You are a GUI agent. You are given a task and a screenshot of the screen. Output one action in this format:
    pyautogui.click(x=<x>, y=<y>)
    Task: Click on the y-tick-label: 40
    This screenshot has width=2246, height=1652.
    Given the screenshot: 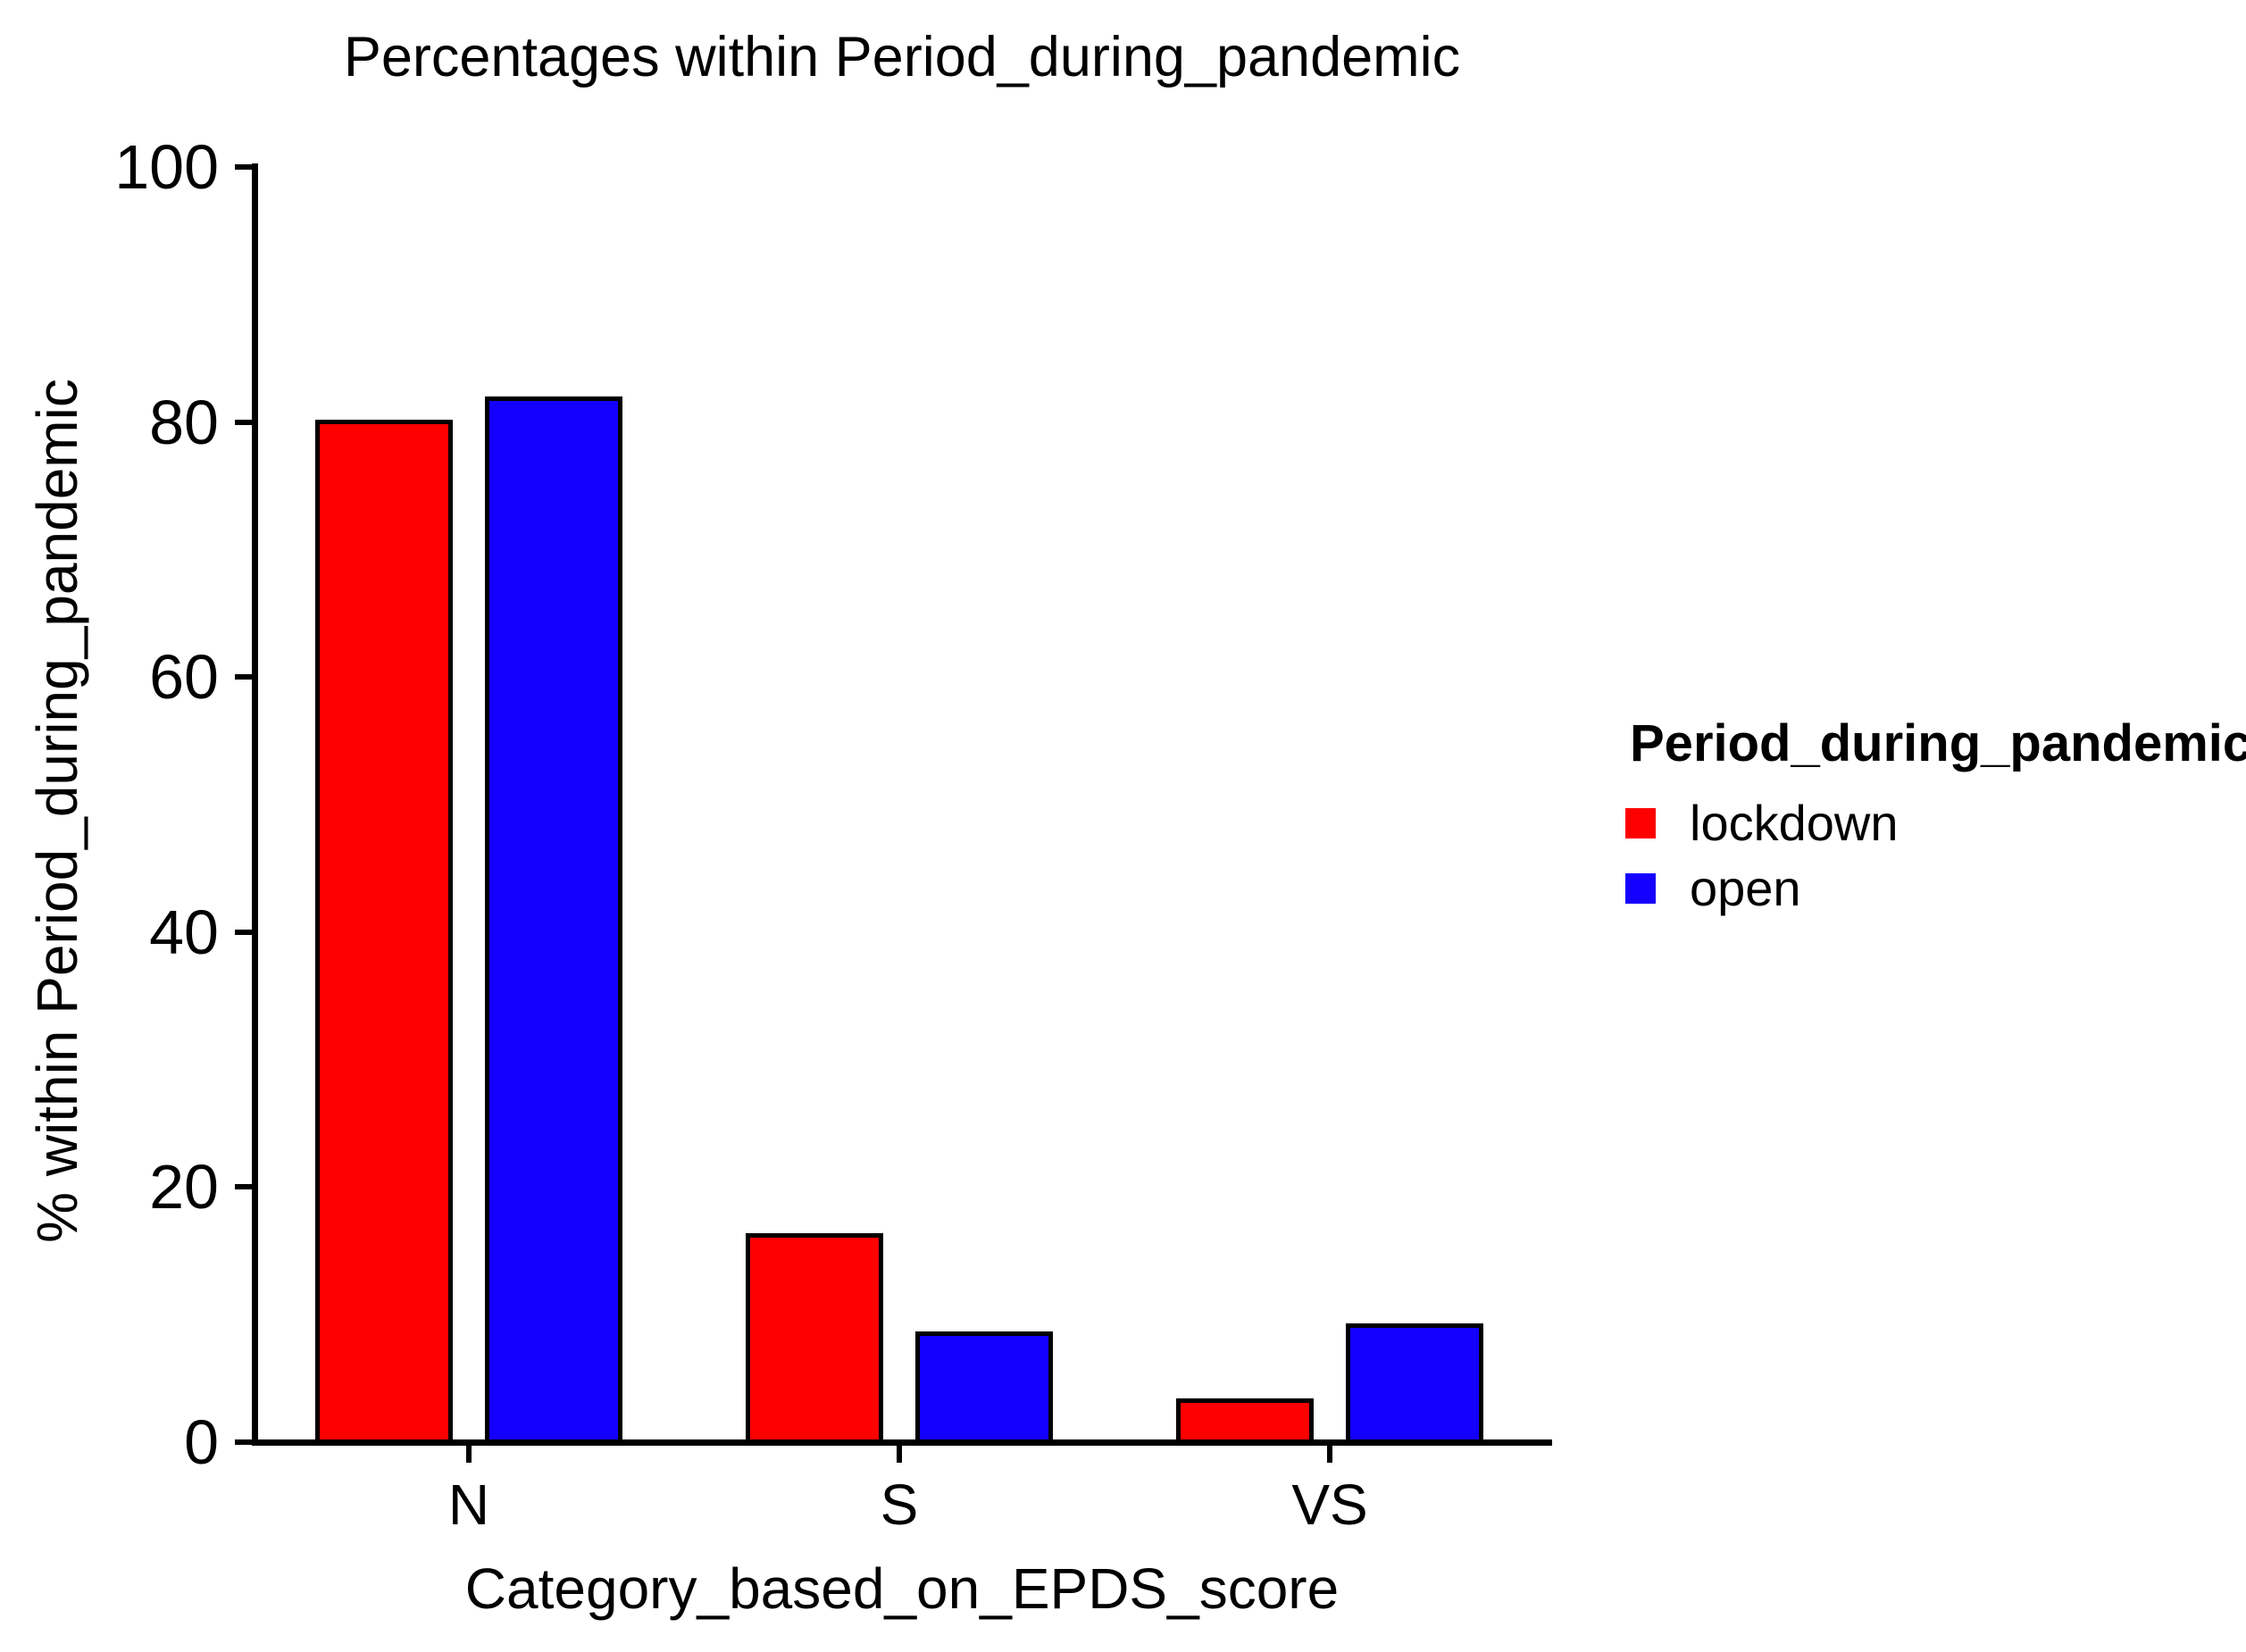 What is the action you would take?
    pyautogui.click(x=184, y=932)
    